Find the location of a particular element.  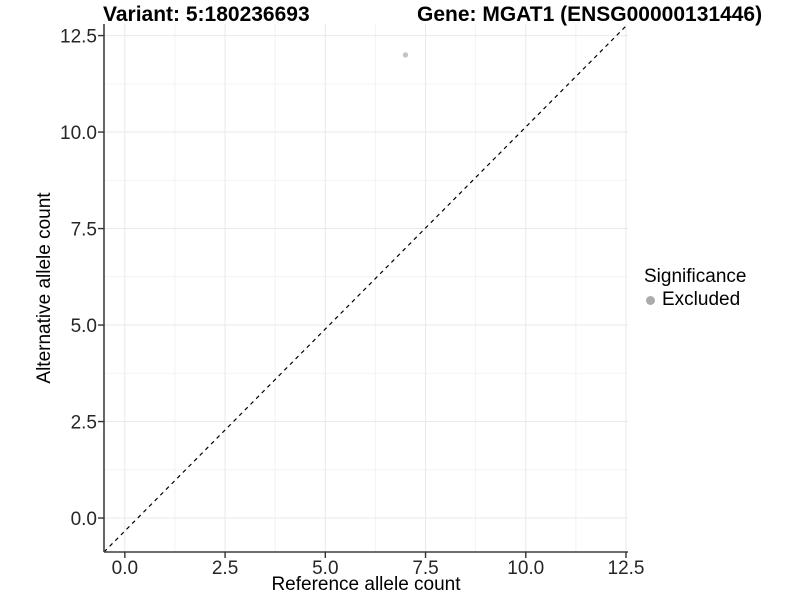

y-tick-label: 5.0 is located at coordinates (84, 326).